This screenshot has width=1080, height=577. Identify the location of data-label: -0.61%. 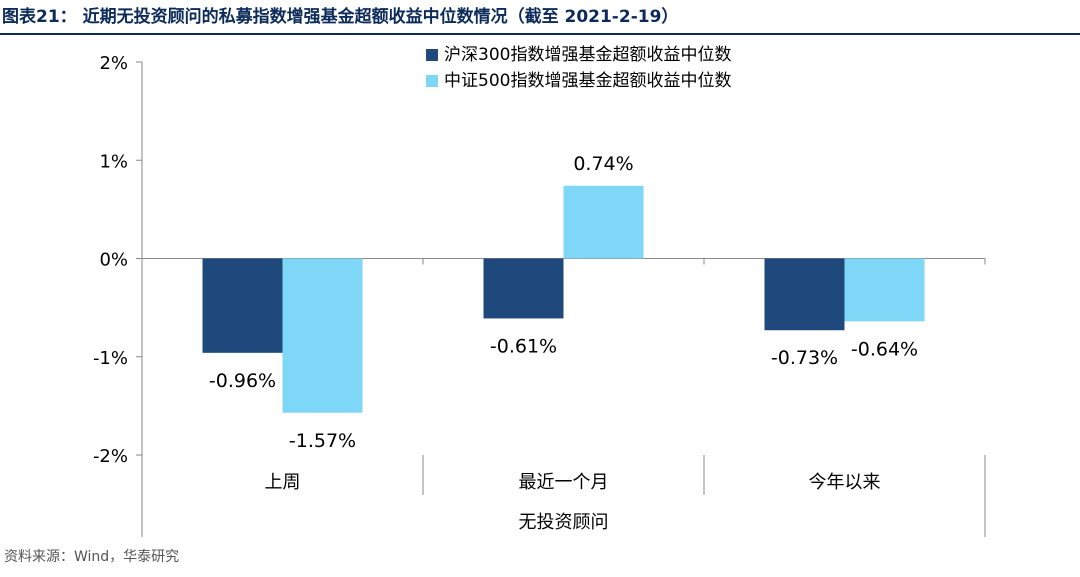
(523, 346).